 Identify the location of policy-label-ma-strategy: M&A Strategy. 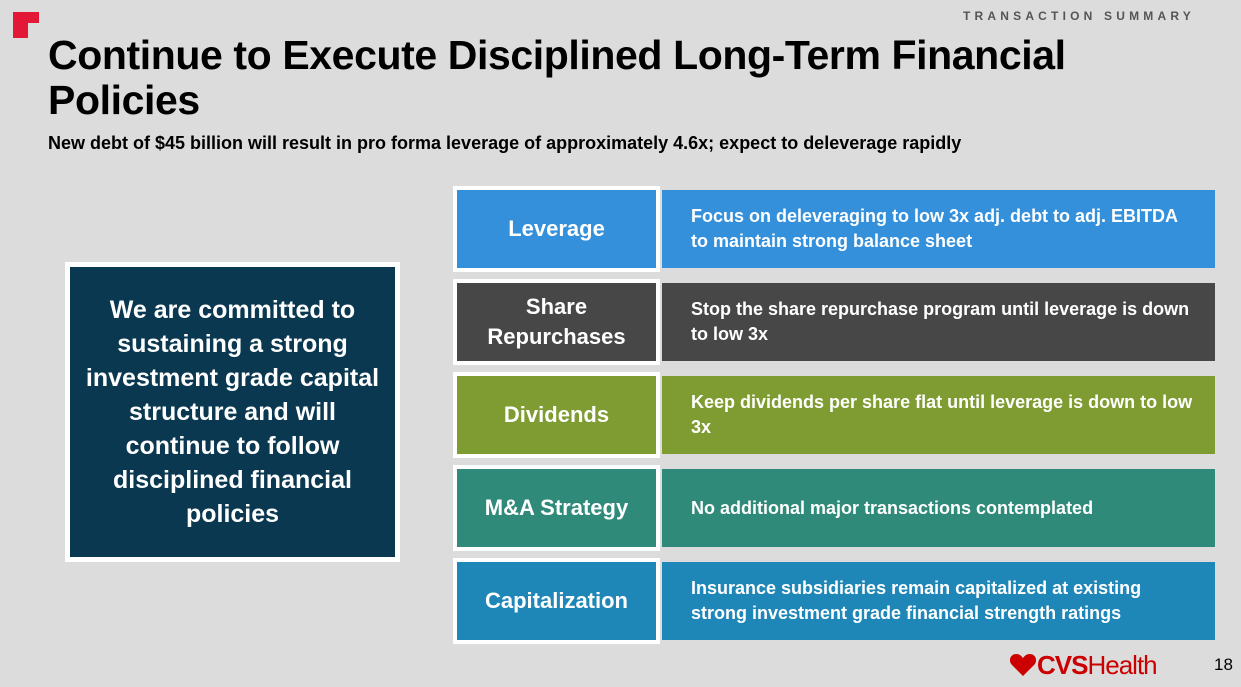
(556, 508).